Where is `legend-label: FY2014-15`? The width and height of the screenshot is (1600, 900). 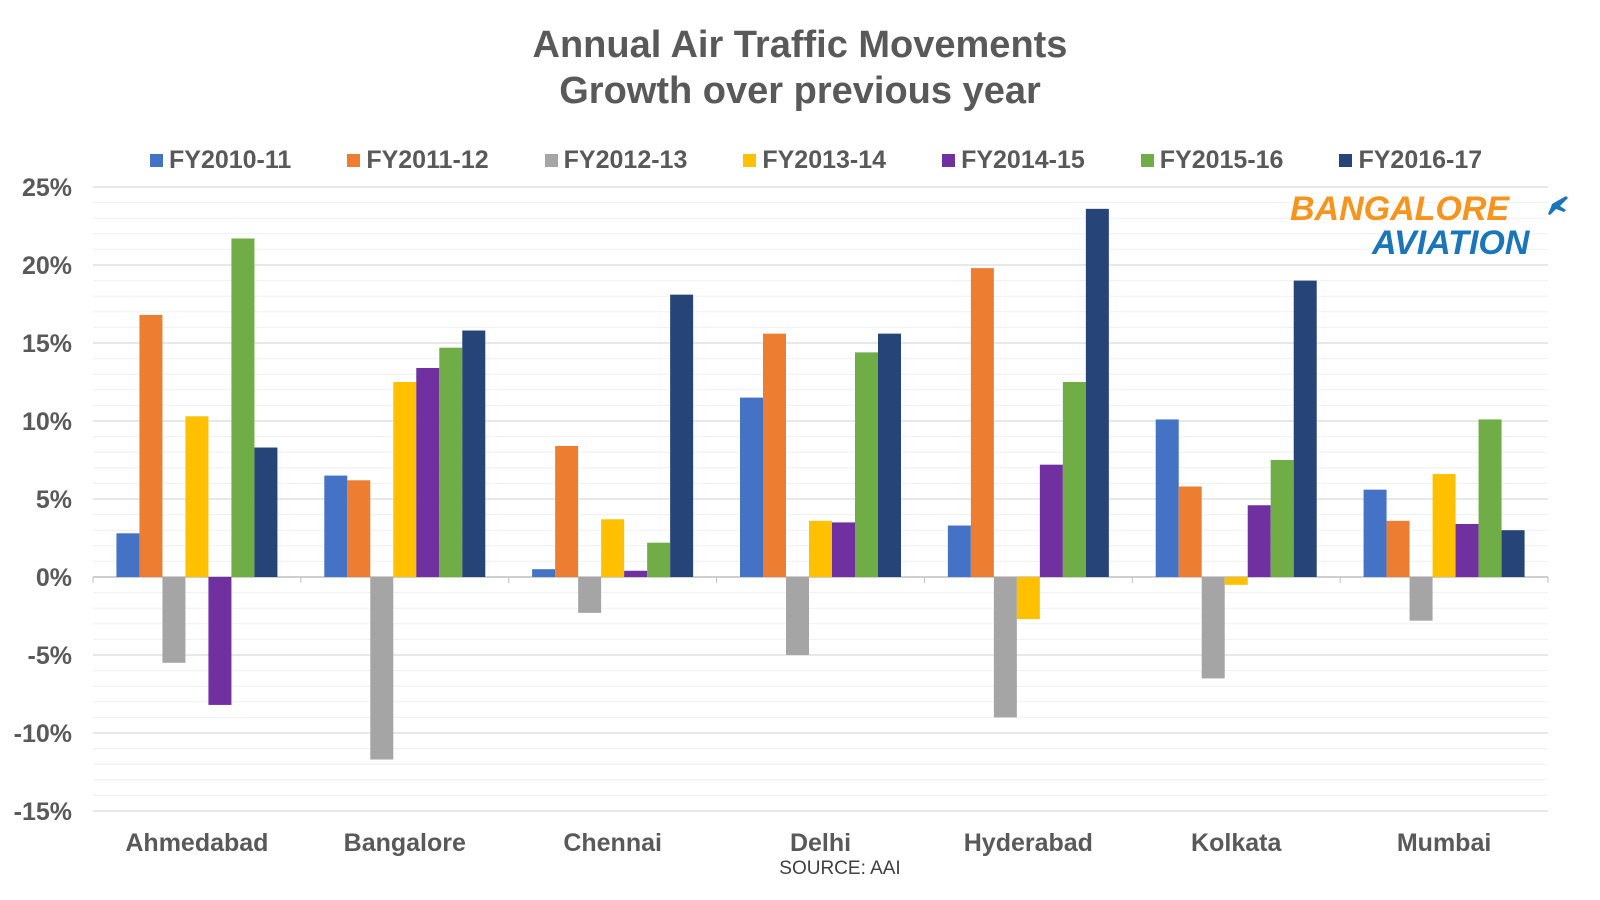 legend-label: FY2014-15 is located at coordinates (1023, 160).